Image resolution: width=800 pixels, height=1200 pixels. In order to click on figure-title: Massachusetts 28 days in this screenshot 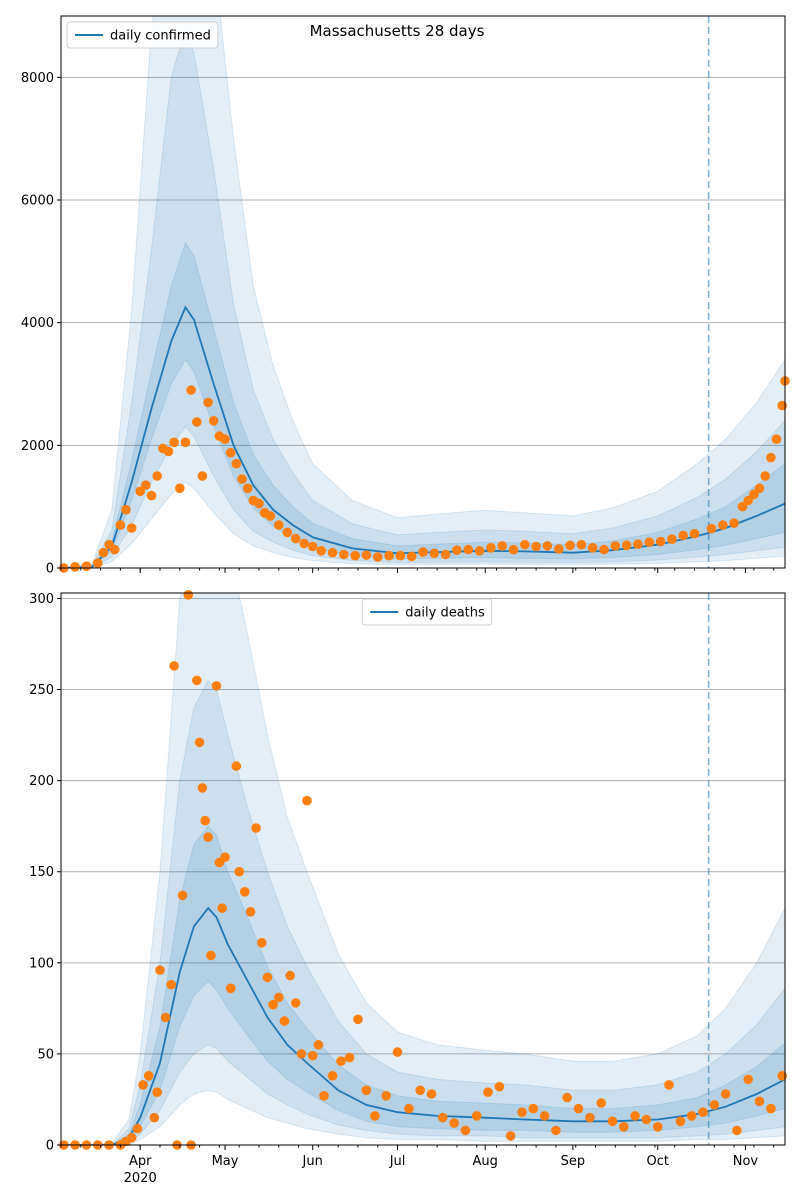, I will do `click(397, 31)`.